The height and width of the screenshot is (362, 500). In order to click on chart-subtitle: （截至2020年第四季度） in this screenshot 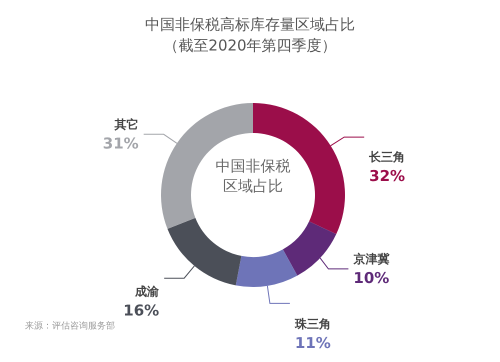, I will do `click(250, 45)`.